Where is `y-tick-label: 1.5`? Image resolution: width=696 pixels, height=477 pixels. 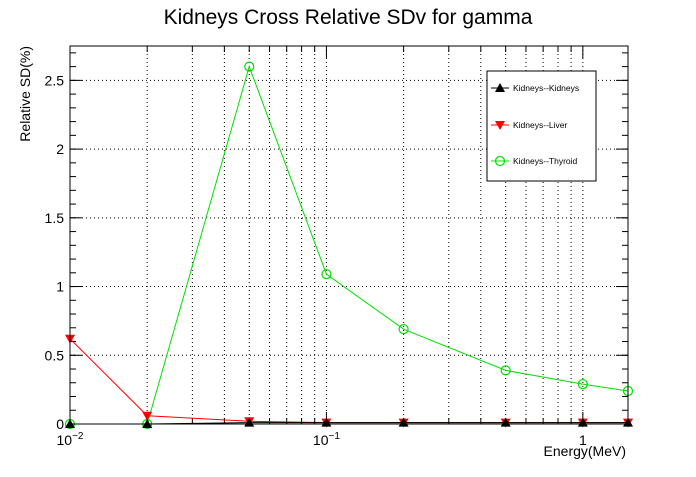
y-tick-label: 1.5 is located at coordinates (55, 218).